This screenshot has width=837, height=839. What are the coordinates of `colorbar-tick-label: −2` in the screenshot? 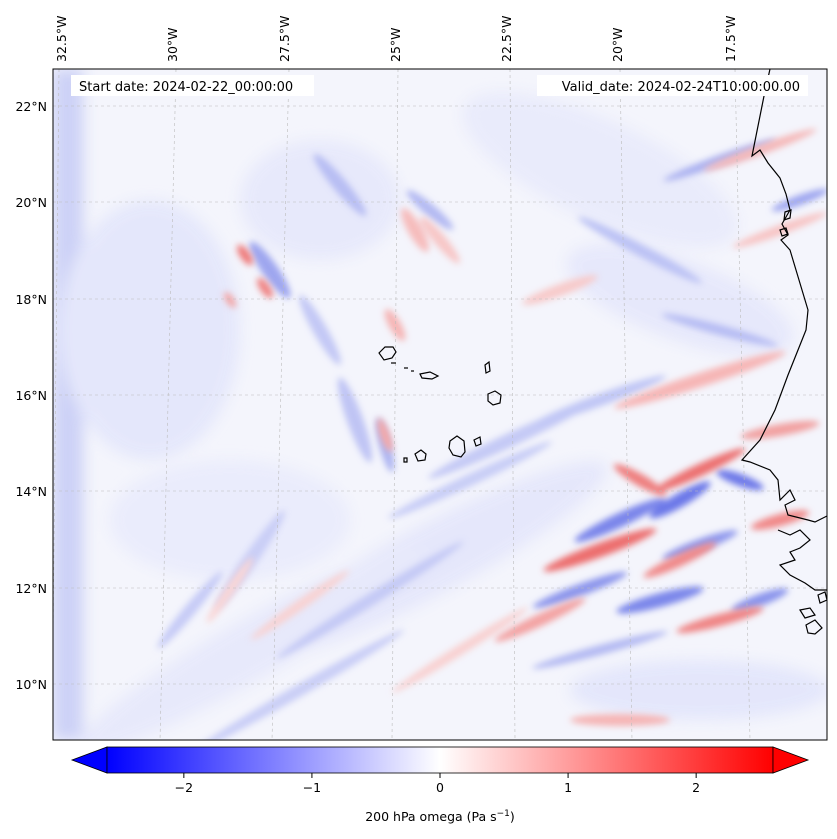 It's located at (184, 787).